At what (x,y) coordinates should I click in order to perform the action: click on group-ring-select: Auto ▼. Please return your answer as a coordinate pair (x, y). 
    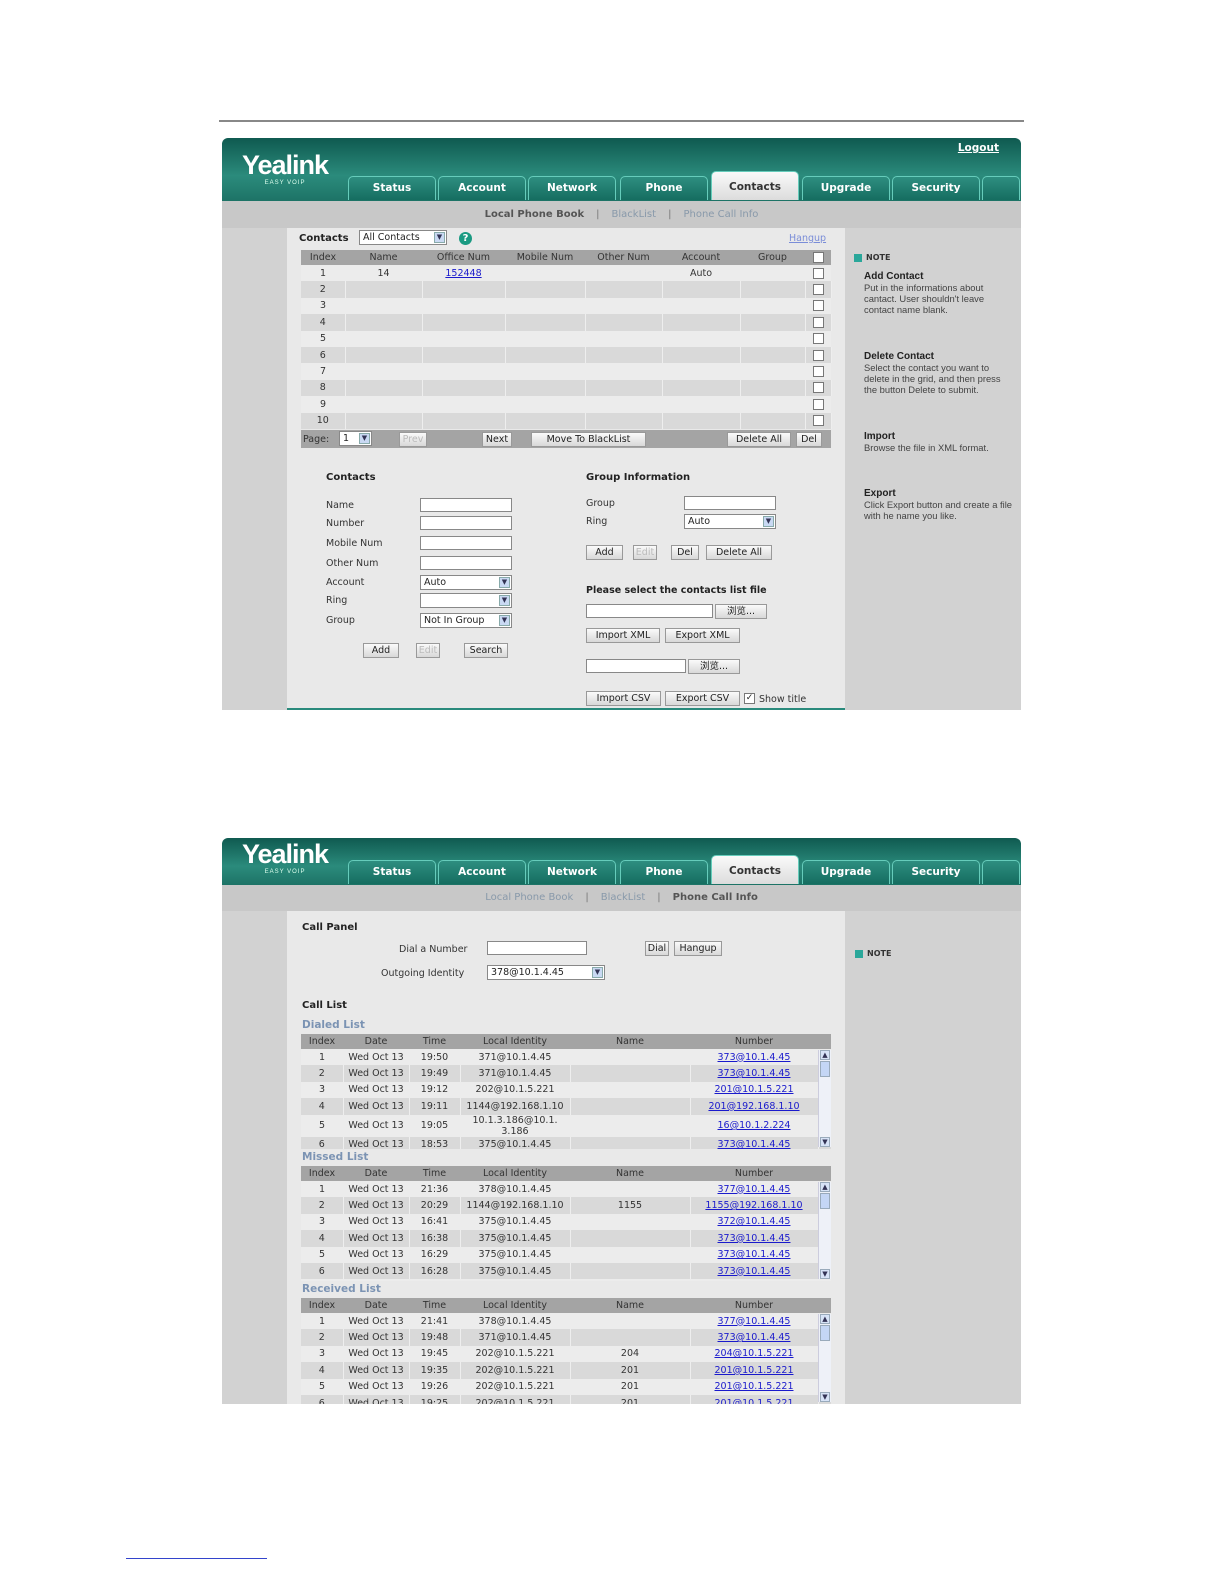
    Looking at the image, I should click on (730, 521).